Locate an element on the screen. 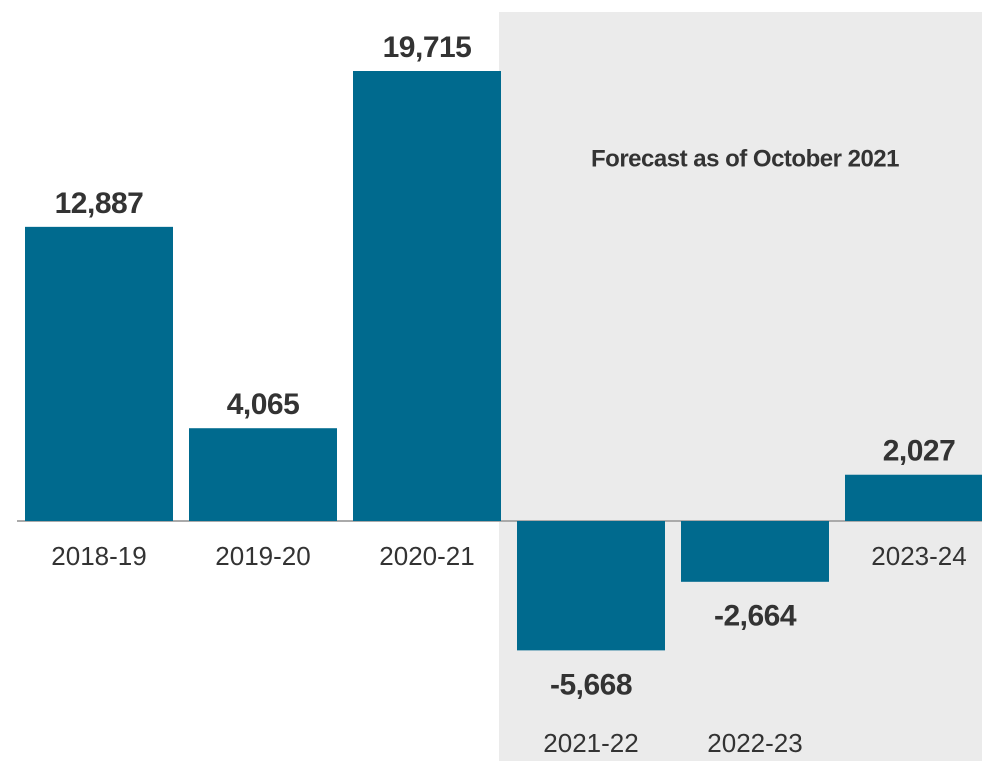  value-label: -5,668 is located at coordinates (591, 684).